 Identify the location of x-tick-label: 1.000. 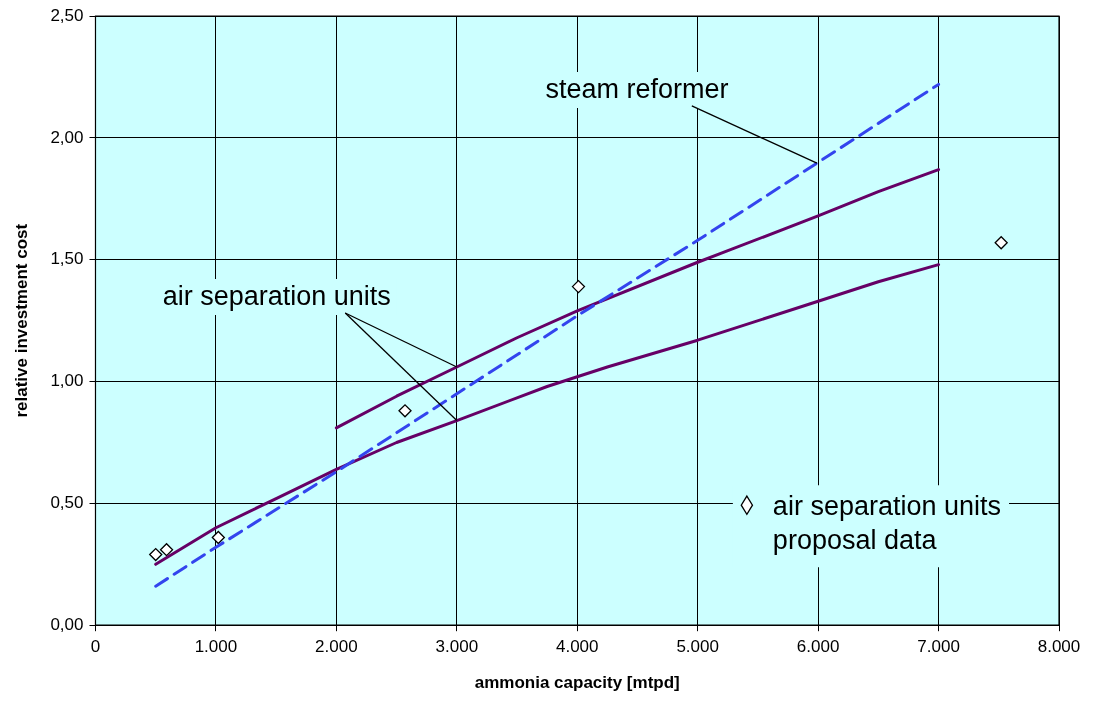
(216, 647).